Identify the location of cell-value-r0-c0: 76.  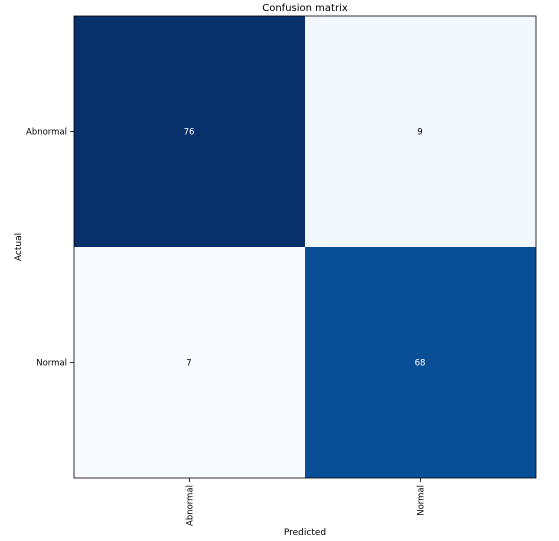
(189, 133).